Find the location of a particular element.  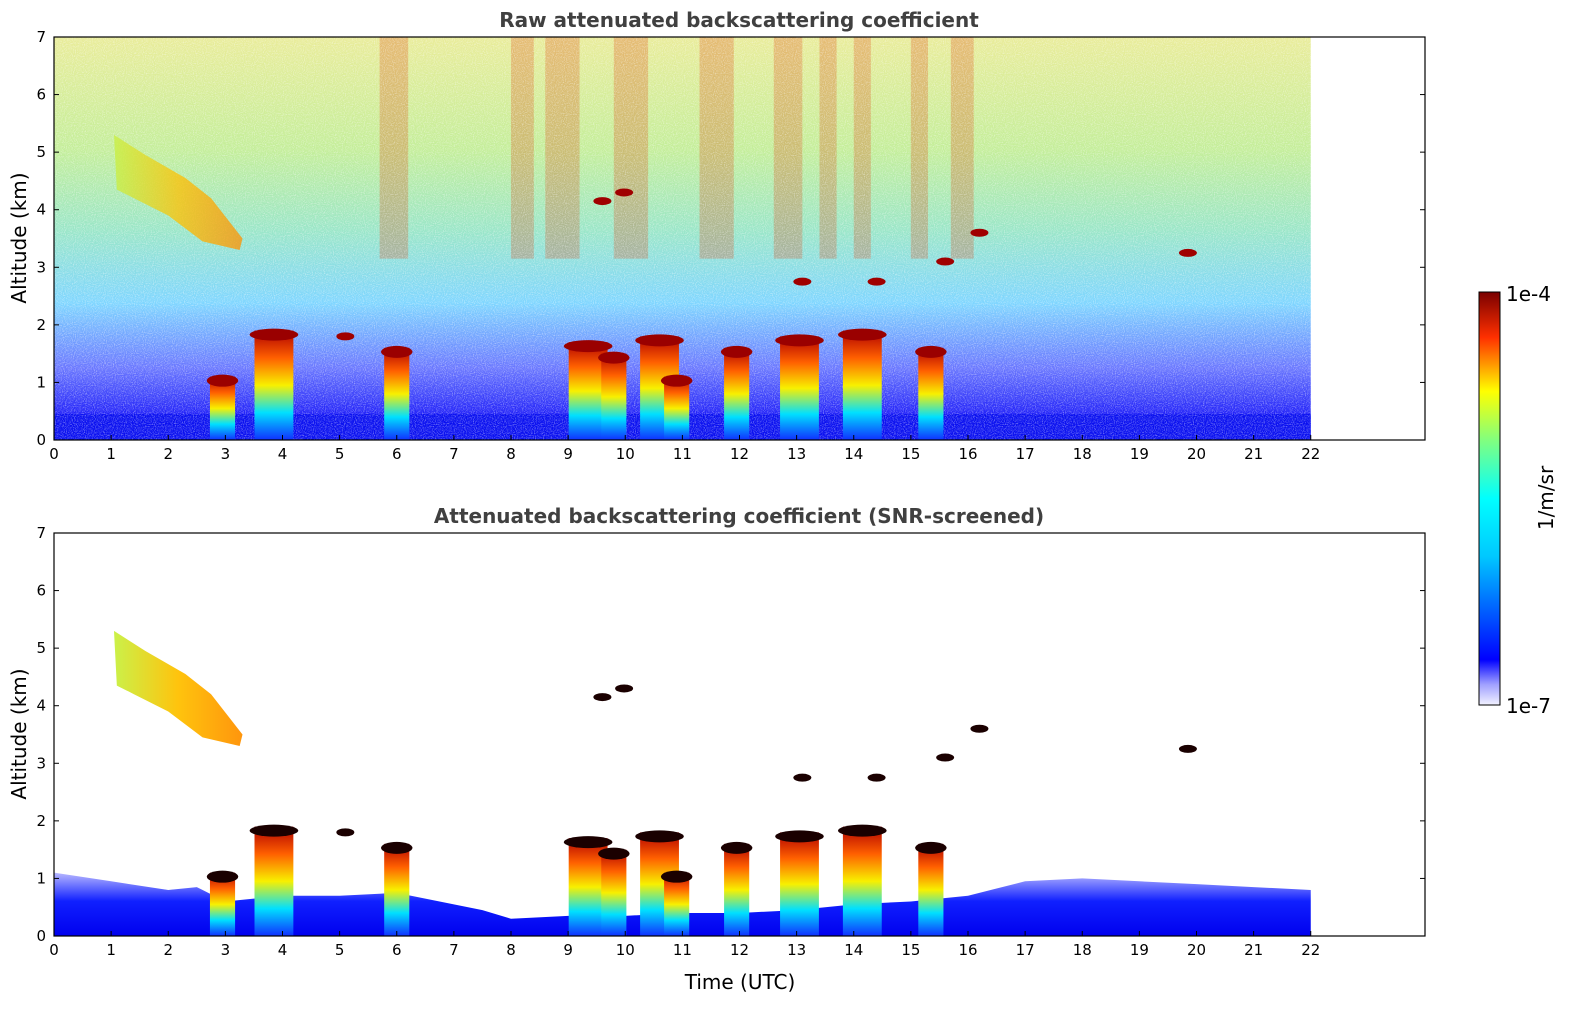

x-tick-label: 22 is located at coordinates (1310, 950).